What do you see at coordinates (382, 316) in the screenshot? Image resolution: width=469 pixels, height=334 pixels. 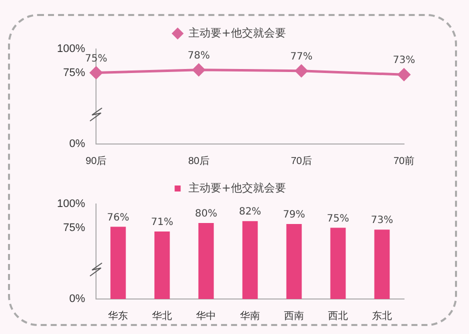 I see `x-tick-label: 东北` at bounding box center [382, 316].